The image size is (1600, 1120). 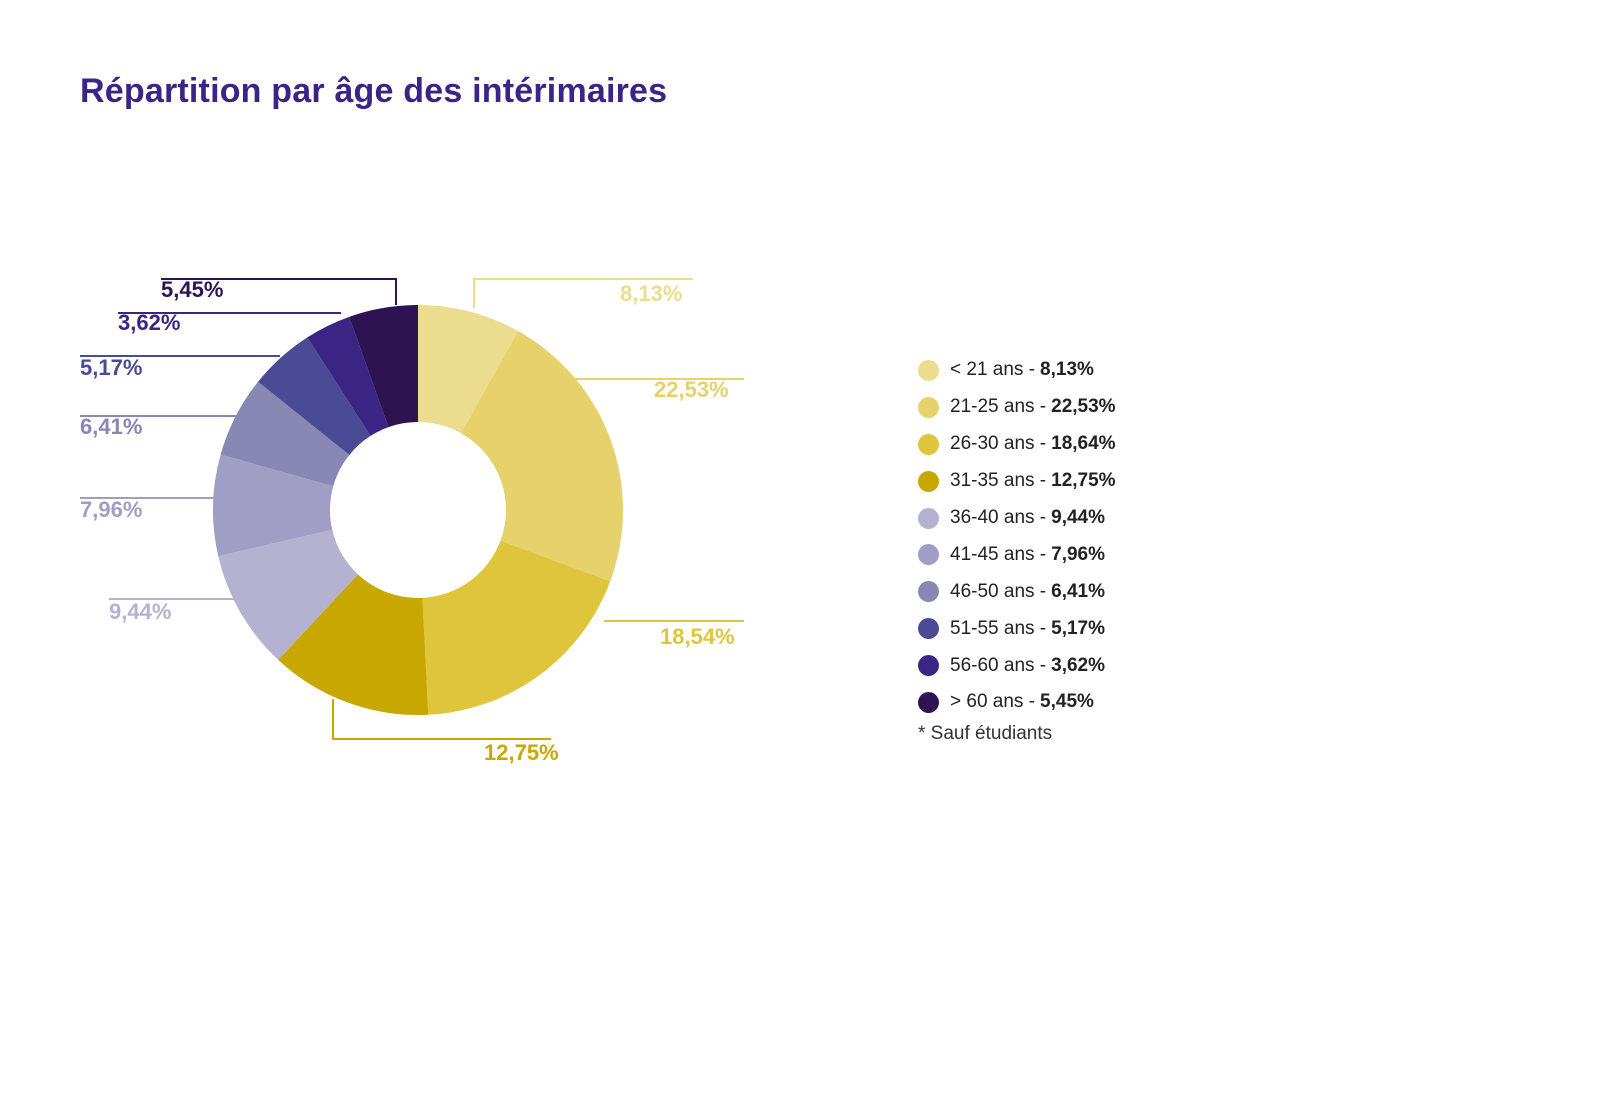 I want to click on legend-item: 41-45 ans -7,96%, so click(x=1017, y=554).